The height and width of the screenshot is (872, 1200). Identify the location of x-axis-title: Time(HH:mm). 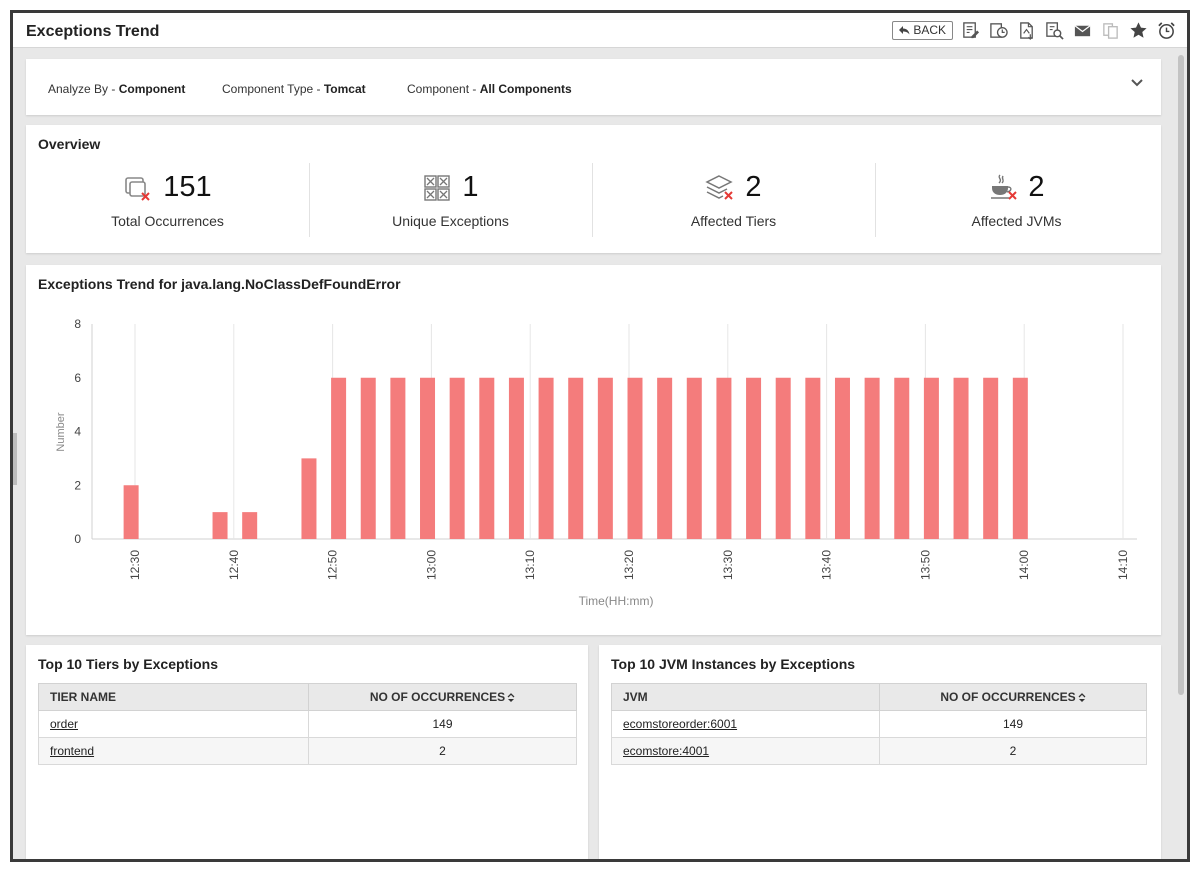
(616, 601).